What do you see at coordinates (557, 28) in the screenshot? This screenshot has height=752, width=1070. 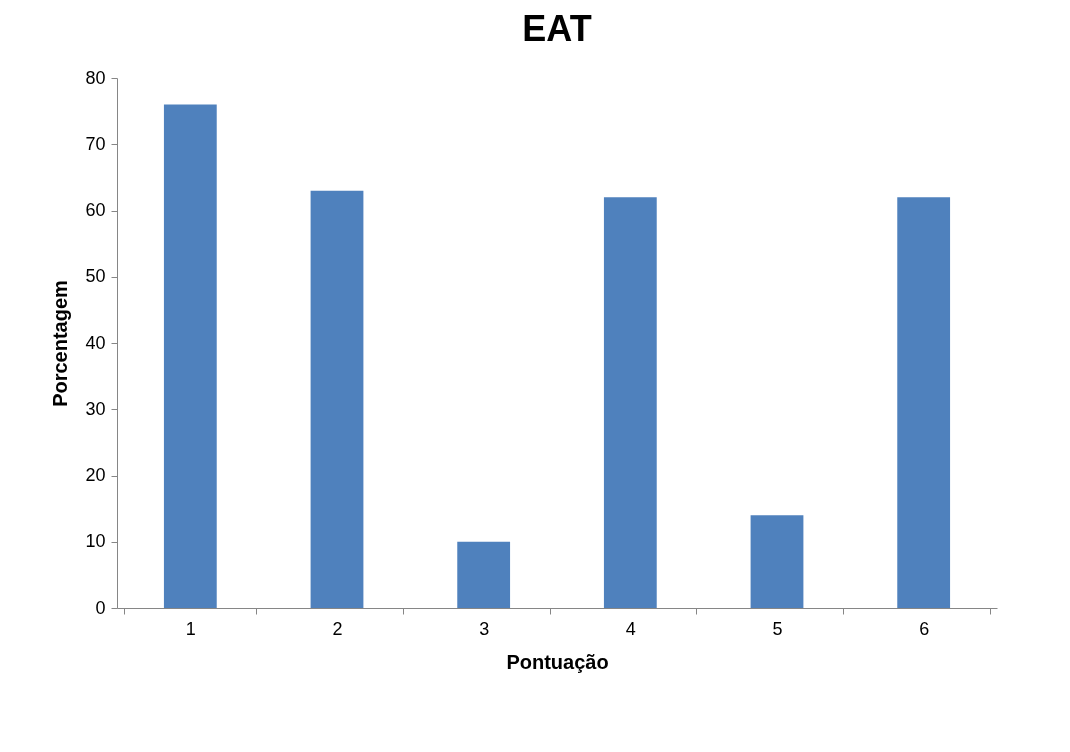 I see `chart-title: EAT` at bounding box center [557, 28].